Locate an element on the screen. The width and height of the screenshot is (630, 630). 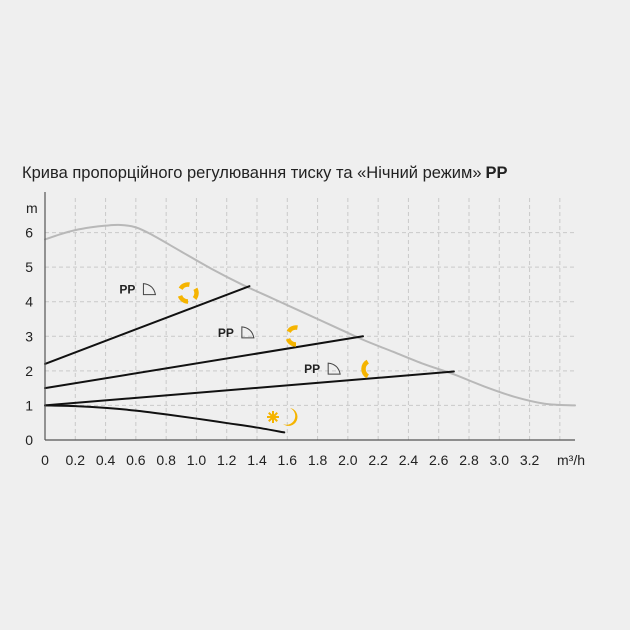
pp-curve-icon-high is located at coordinates (149, 289).